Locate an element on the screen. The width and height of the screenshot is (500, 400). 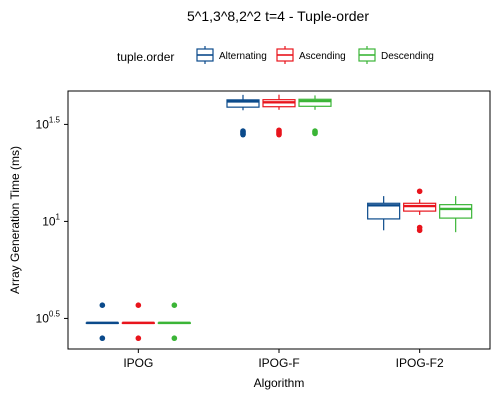
x-tick-label: IPOG-F is located at coordinates (278, 363).